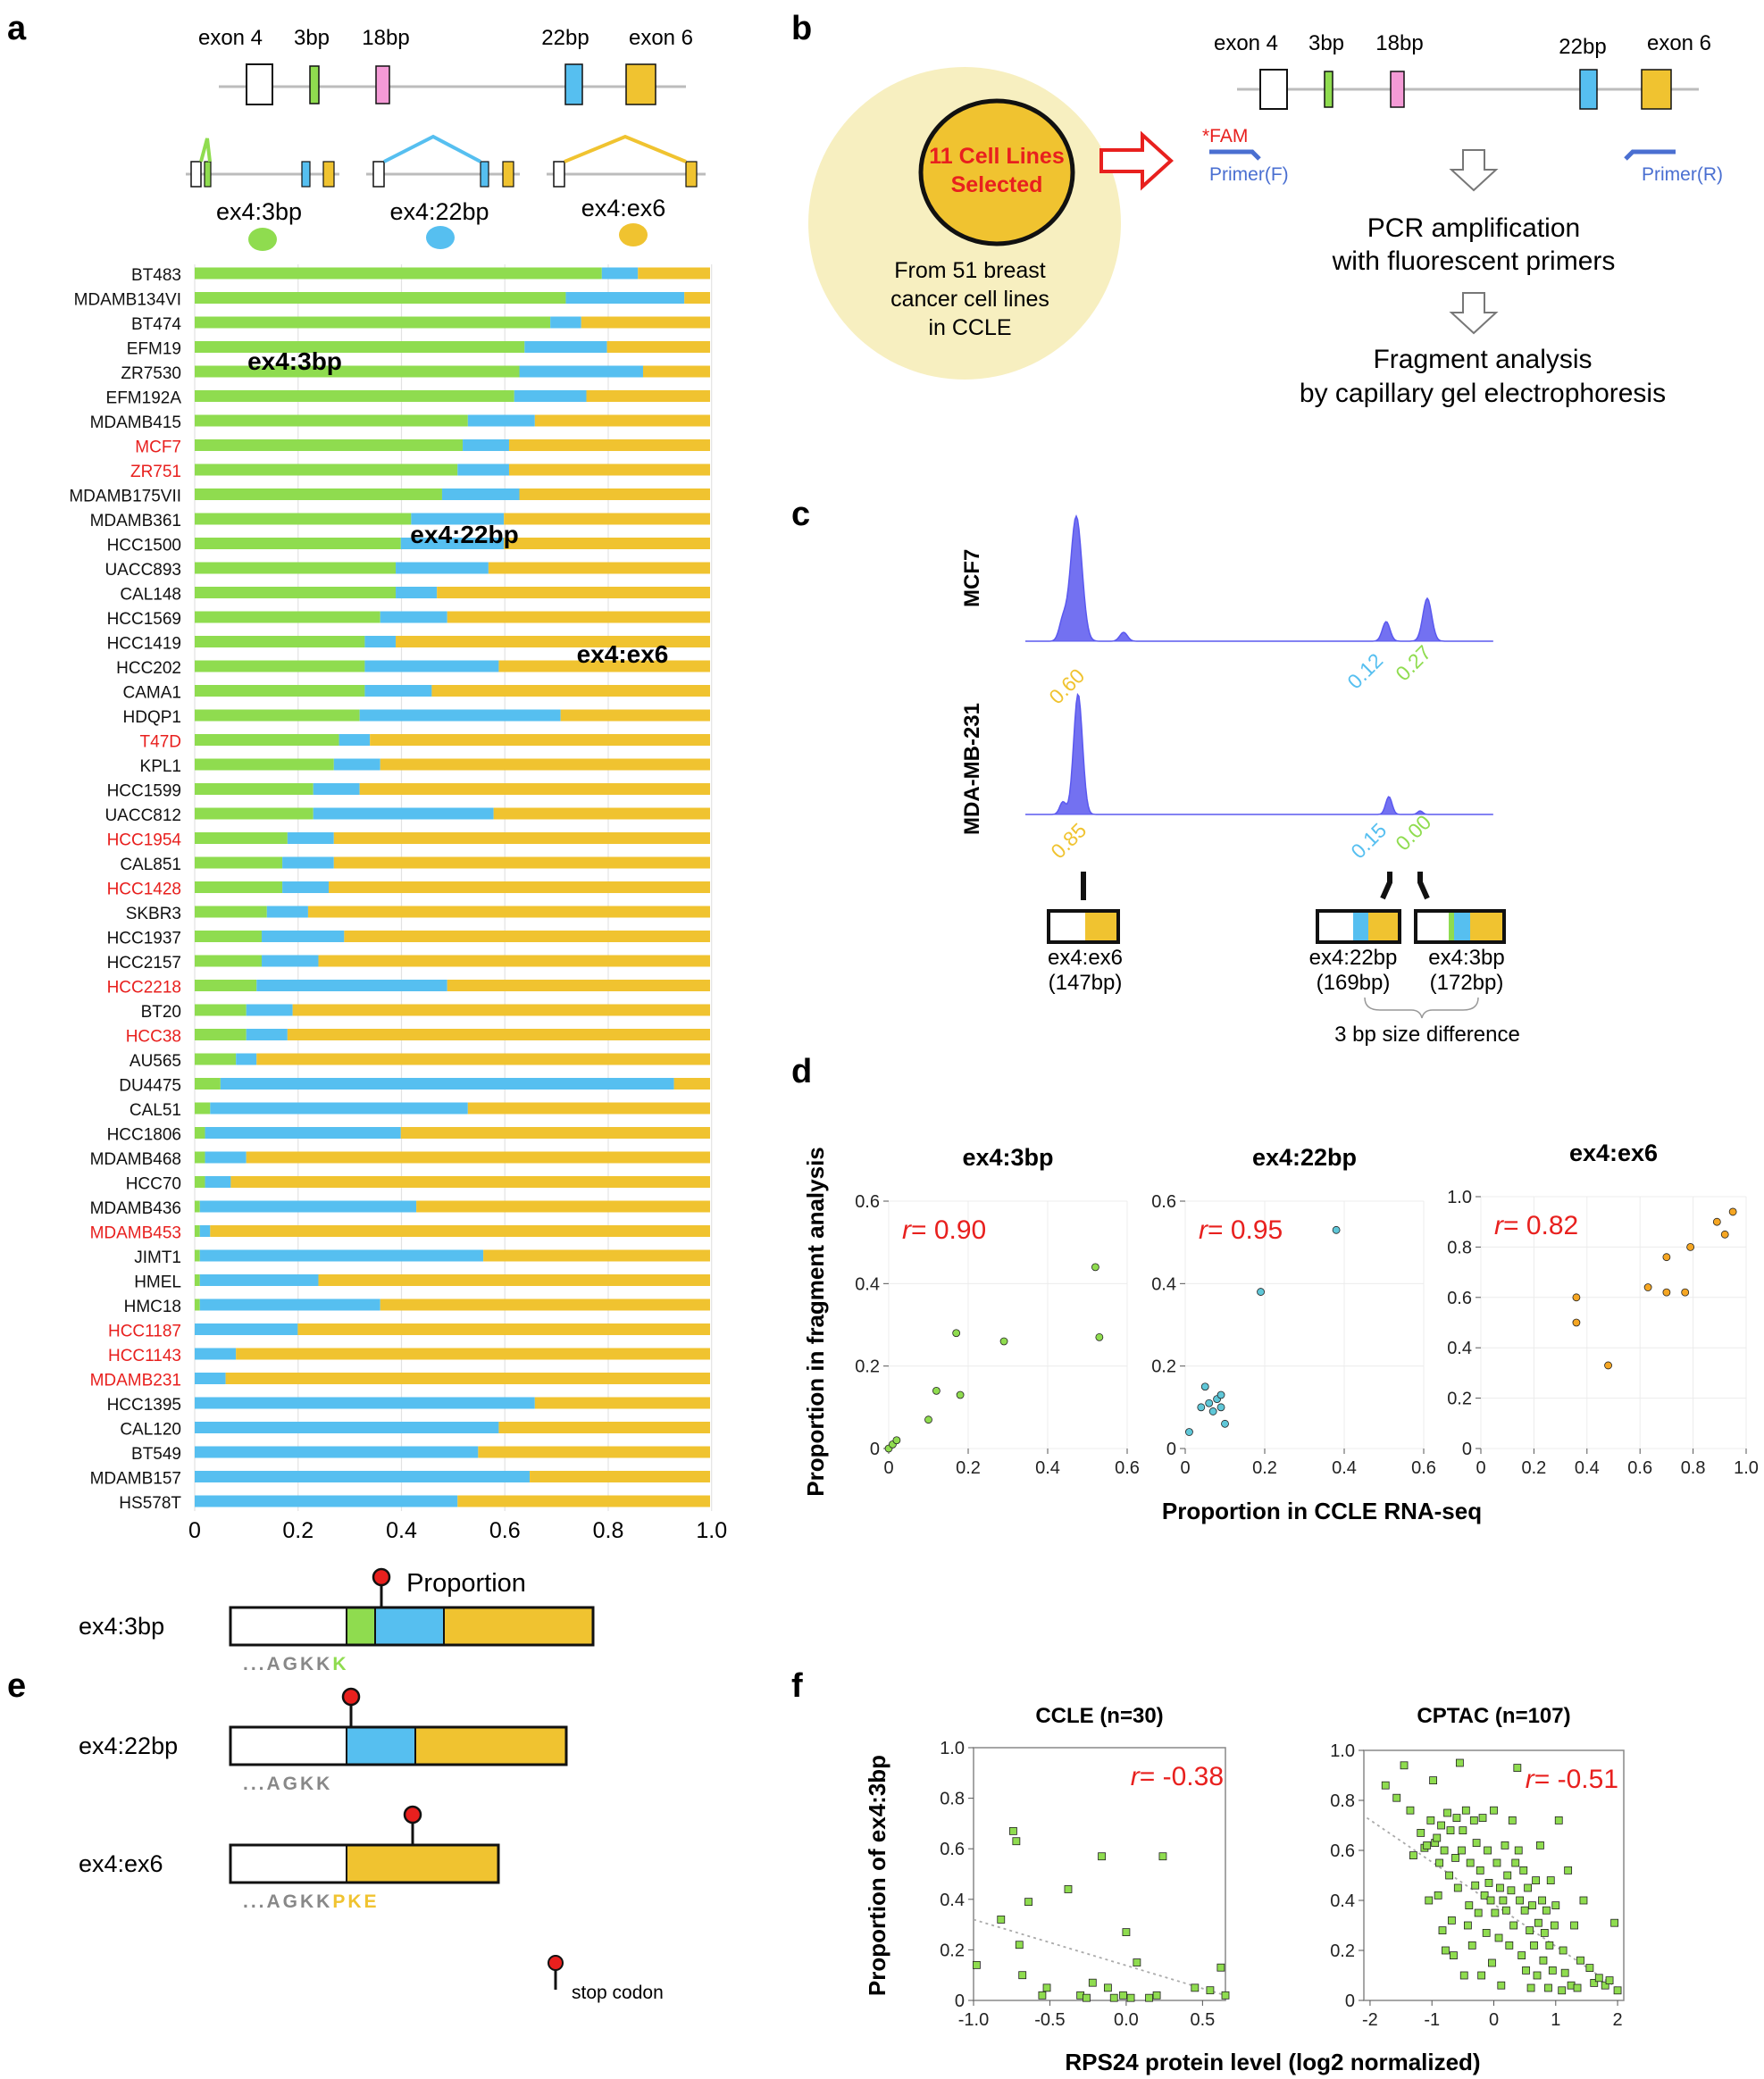  What do you see at coordinates (144, 1405) in the screenshot?
I see `category-label: HCC1395` at bounding box center [144, 1405].